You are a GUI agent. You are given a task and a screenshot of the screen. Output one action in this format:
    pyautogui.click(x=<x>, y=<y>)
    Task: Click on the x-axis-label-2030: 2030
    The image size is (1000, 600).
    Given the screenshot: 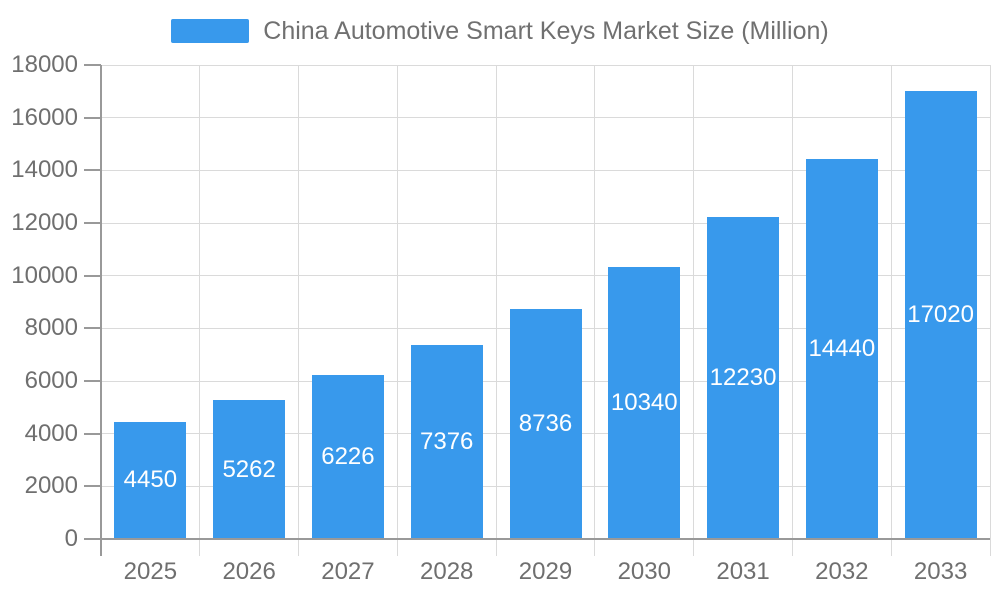 What is the action you would take?
    pyautogui.click(x=644, y=571)
    